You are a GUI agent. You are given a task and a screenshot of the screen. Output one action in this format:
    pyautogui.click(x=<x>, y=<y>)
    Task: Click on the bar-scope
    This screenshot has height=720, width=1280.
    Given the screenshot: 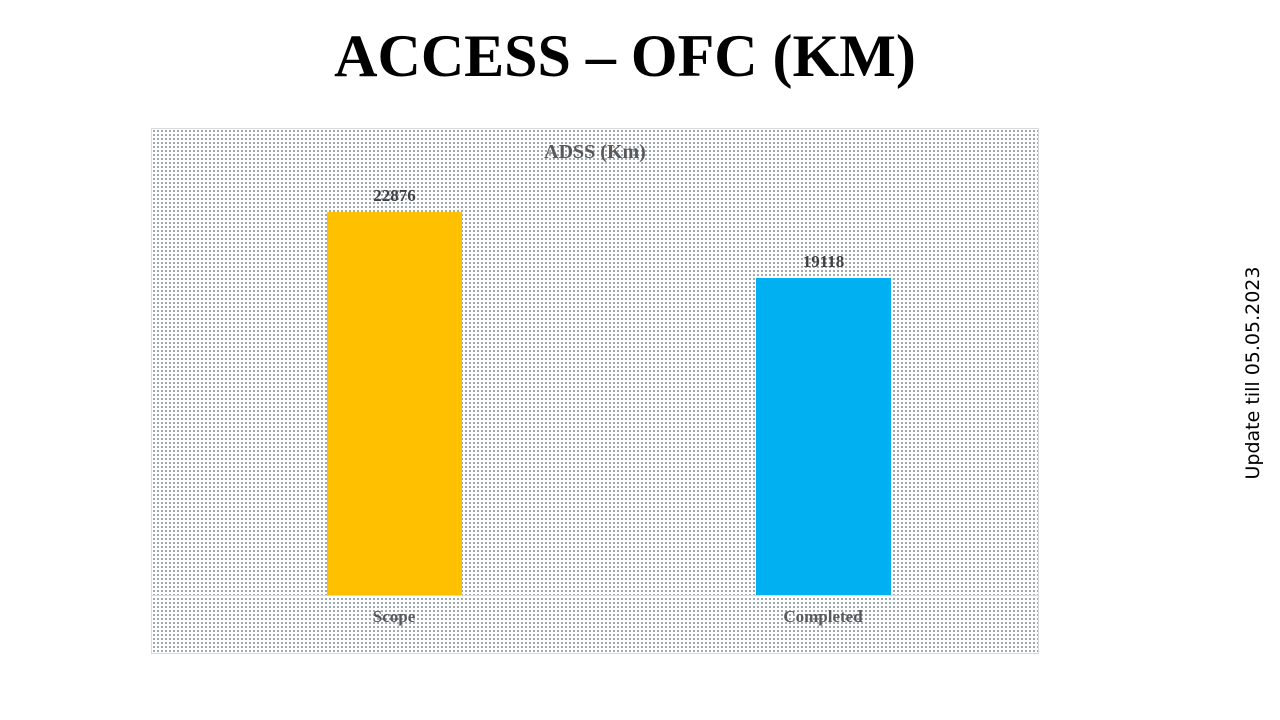 What is the action you would take?
    pyautogui.click(x=394, y=403)
    